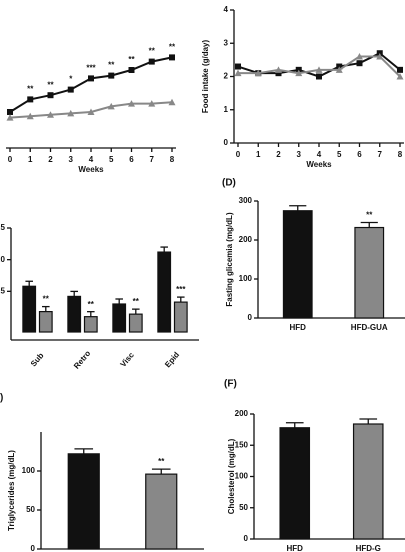 The width and height of the screenshot is (405, 552). I want to click on y-tick-label: 0.5, so click(3, 290).